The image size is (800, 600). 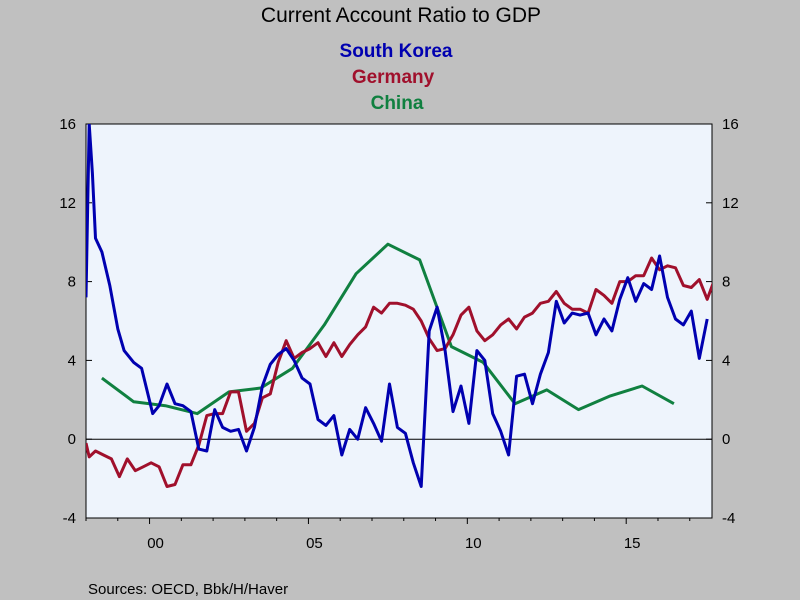 I want to click on legend-china: China, so click(x=397, y=103).